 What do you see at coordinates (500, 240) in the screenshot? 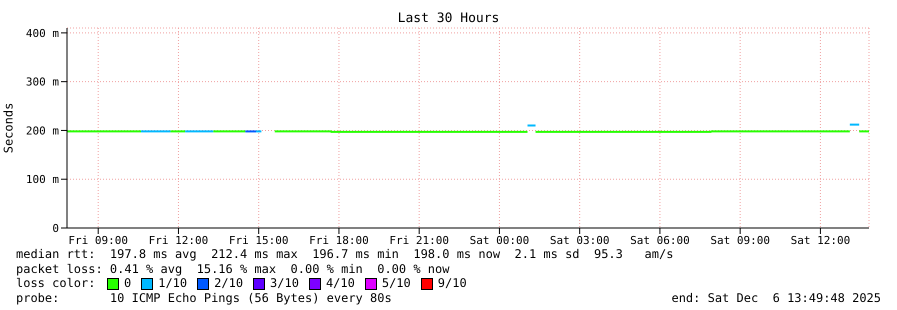
I see `x-tick-label: Sat 00:00` at bounding box center [500, 240].